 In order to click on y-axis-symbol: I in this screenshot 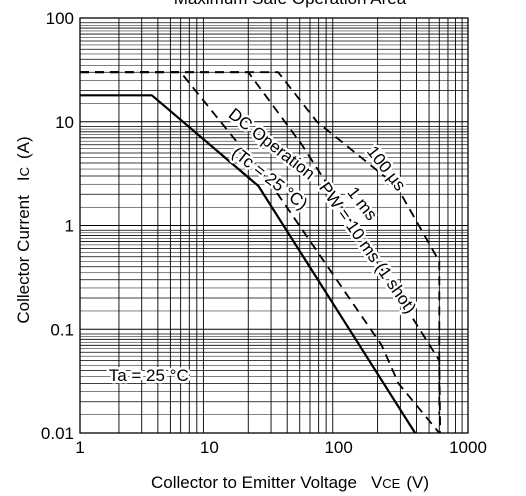, I will do `click(23, 178)`.